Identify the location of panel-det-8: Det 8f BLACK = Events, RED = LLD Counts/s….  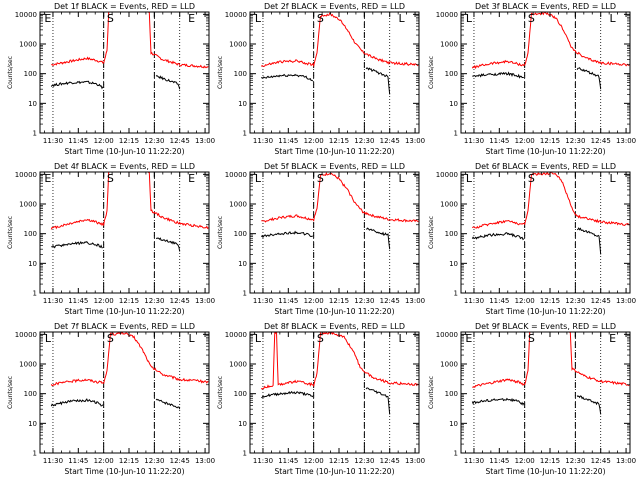
(321, 399).